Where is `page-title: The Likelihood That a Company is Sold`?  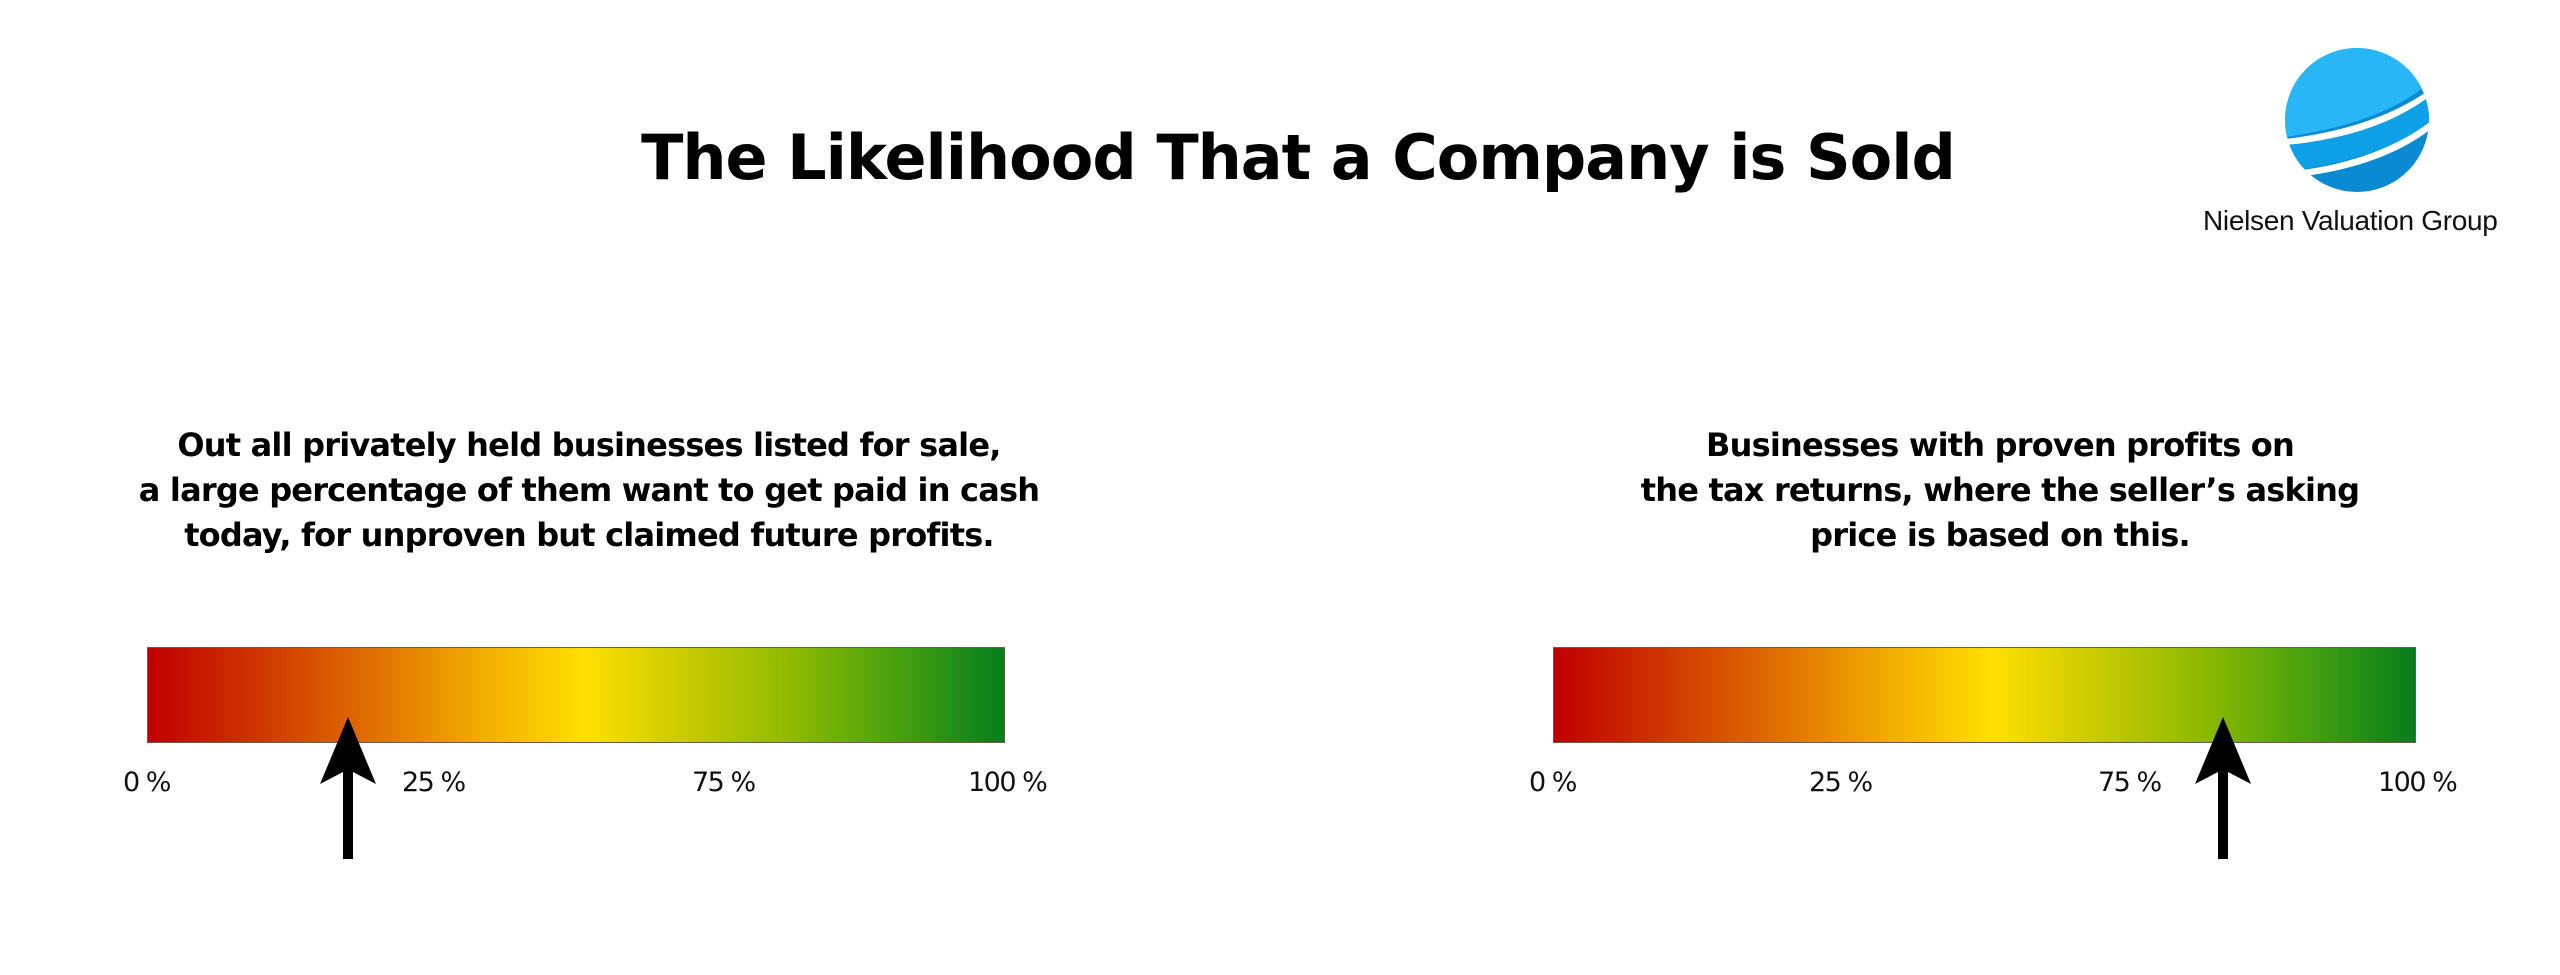
page-title: The Likelihood That a Company is Sold is located at coordinates (1298, 157).